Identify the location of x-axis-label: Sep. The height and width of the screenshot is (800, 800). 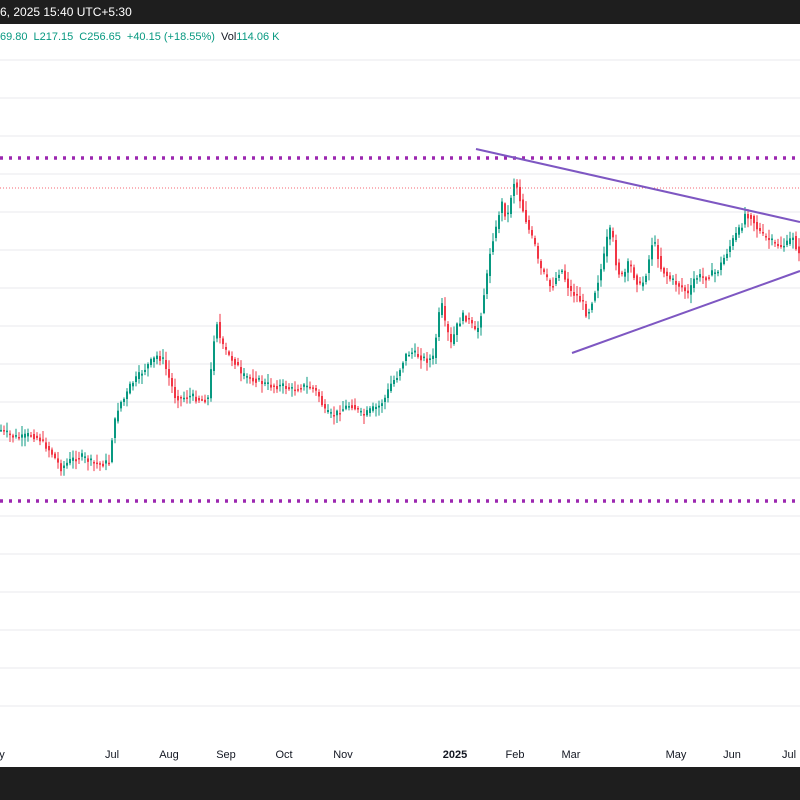
(226, 755).